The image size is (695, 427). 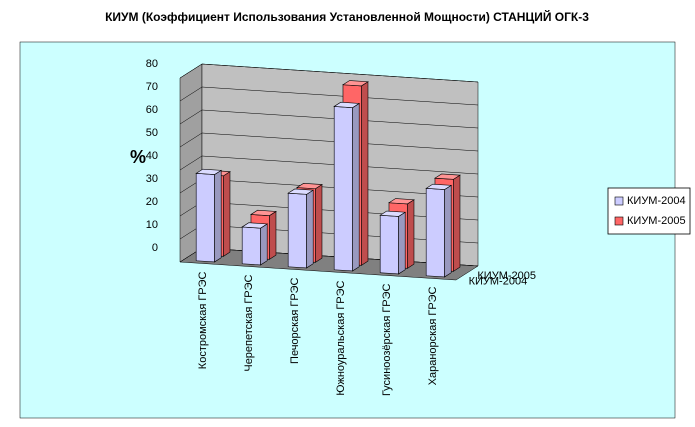 I want to click on x-tick-label: Харанорская ГРЭС, so click(x=433, y=335).